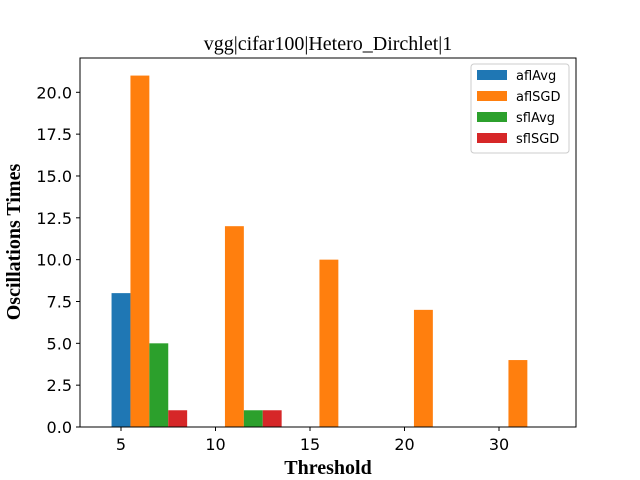  Describe the element at coordinates (404, 444) in the screenshot. I see `x-tick-label: 20` at that location.